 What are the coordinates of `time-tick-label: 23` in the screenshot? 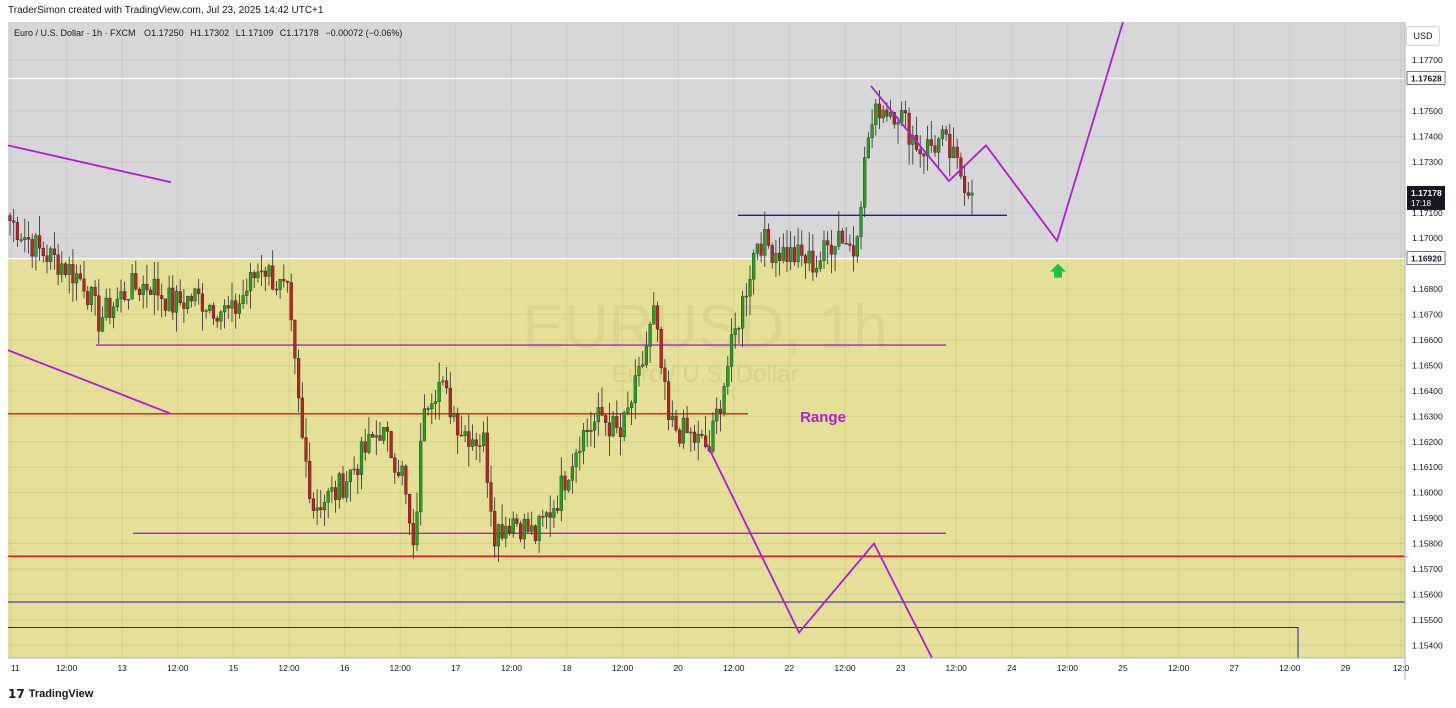 It's located at (901, 668).